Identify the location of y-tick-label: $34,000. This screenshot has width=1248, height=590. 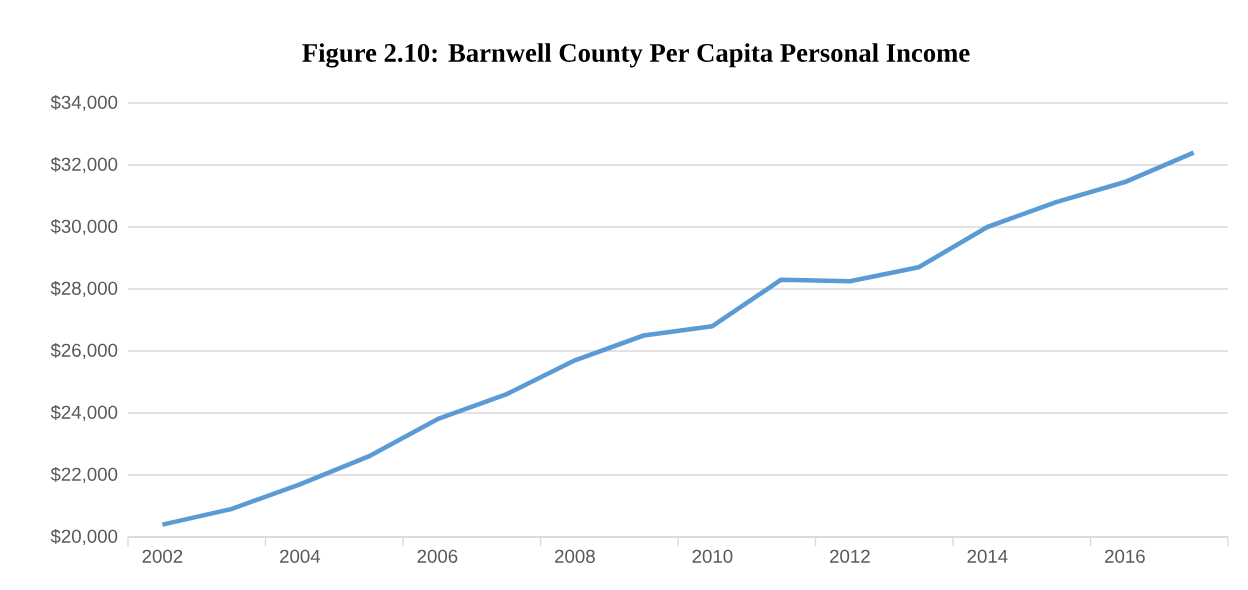
(84, 103).